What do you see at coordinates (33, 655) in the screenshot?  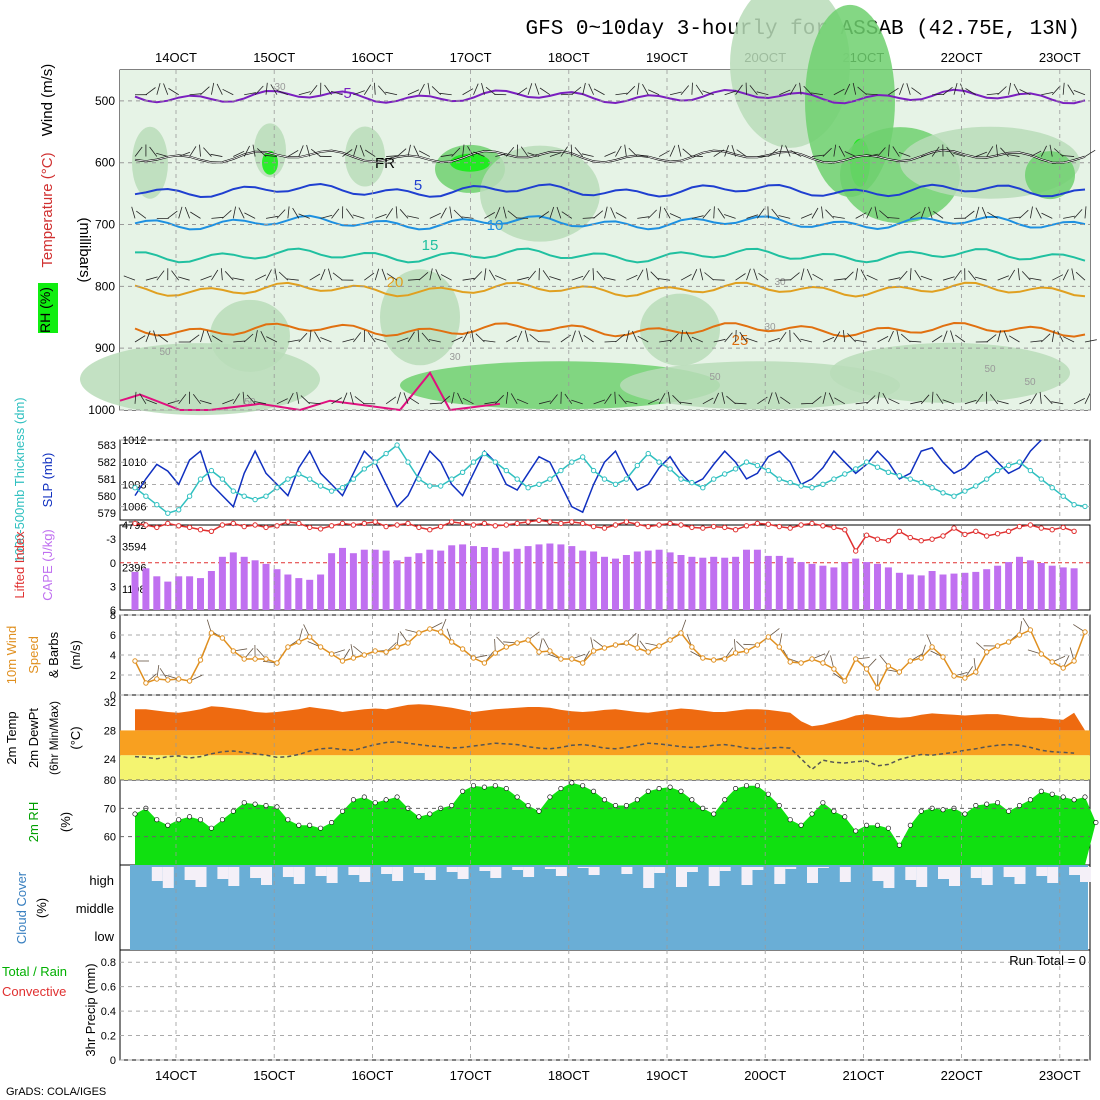 I see `axis-label-speed: Speed` at bounding box center [33, 655].